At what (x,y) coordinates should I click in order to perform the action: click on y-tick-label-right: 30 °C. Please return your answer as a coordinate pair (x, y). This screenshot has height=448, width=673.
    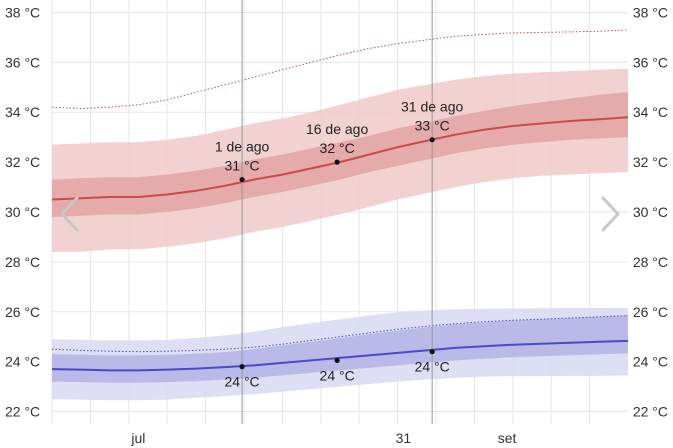
    Looking at the image, I should click on (650, 212).